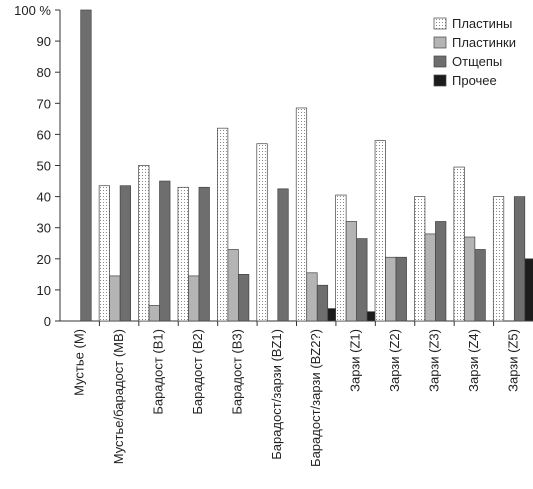 The image size is (533, 489). What do you see at coordinates (512, 360) in the screenshot?
I see `category-label: Зарзи (Z5)` at bounding box center [512, 360].